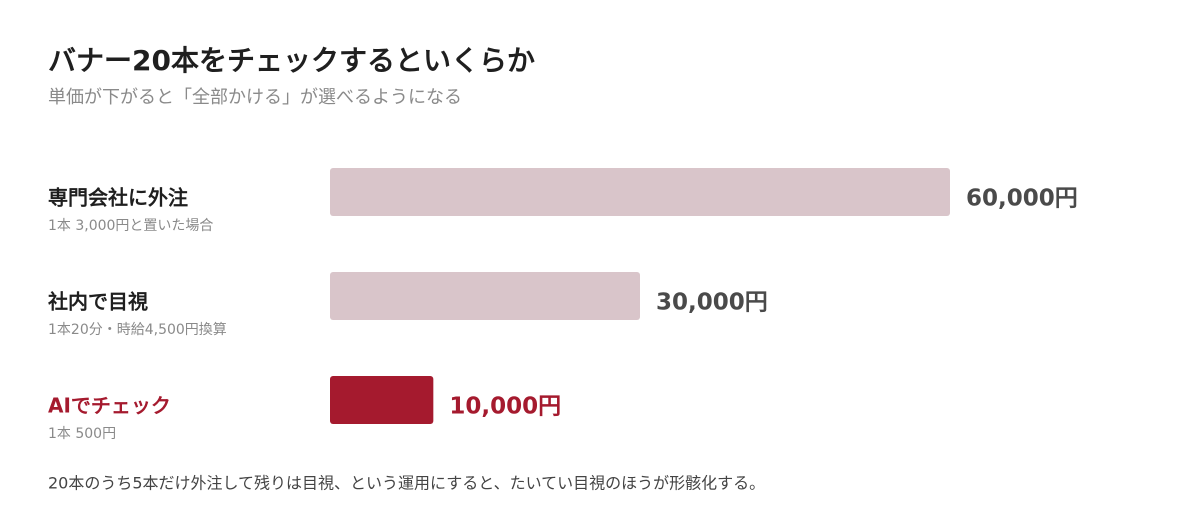  Describe the element at coordinates (505, 407) in the screenshot. I see `value-label: 10,000円` at that location.